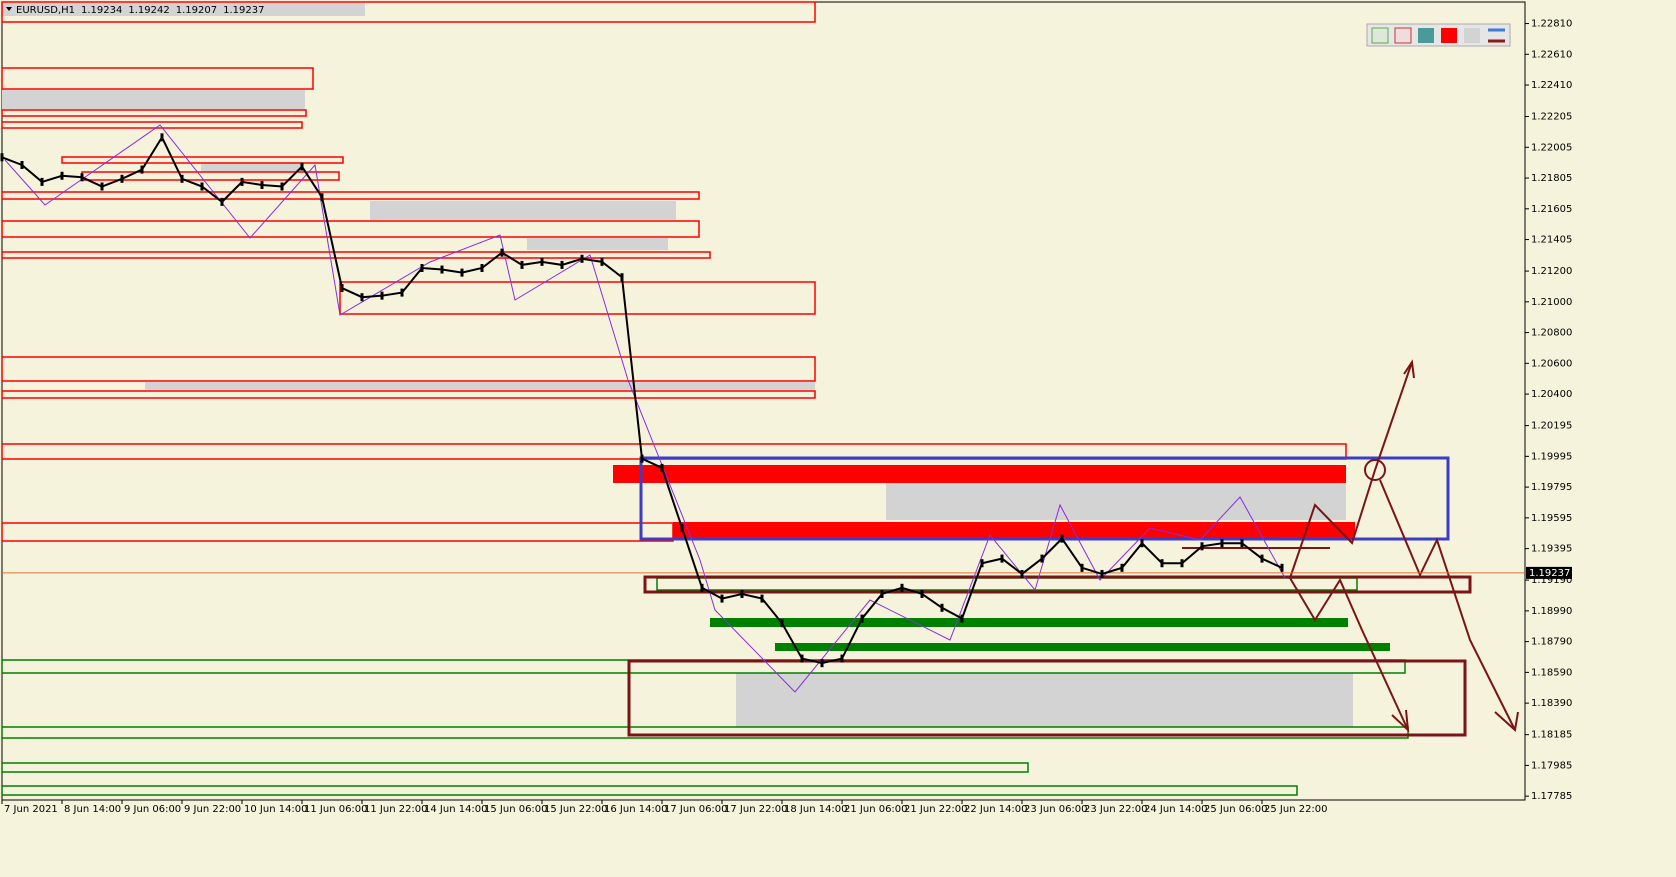 The width and height of the screenshot is (1676, 877). What do you see at coordinates (1551, 394) in the screenshot?
I see `y-tick-label: 1.20400` at bounding box center [1551, 394].